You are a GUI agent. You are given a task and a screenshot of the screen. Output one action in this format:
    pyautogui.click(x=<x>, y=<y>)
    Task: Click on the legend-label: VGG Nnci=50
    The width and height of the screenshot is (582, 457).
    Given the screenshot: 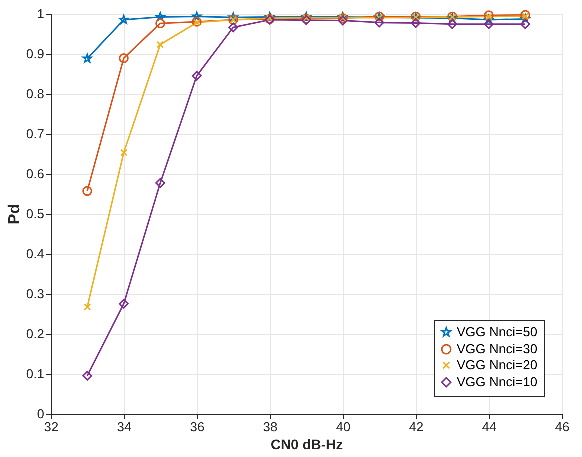 What is the action you would take?
    pyautogui.click(x=497, y=332)
    